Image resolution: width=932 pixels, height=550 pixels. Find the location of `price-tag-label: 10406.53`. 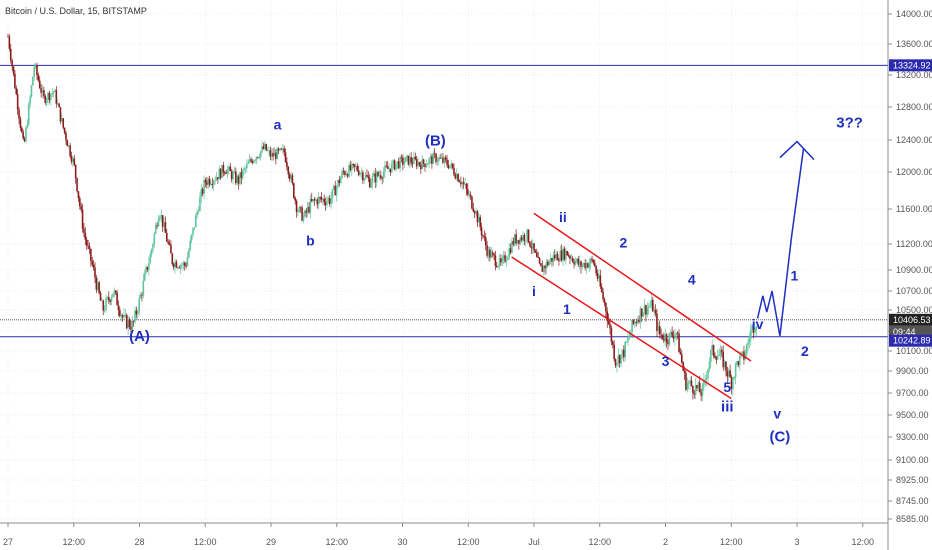

price-tag-label: 10406.53 is located at coordinates (912, 320).